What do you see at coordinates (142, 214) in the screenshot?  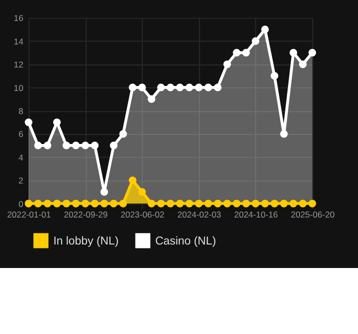 I see `x-tick-label: 2023-06-02` at bounding box center [142, 214].